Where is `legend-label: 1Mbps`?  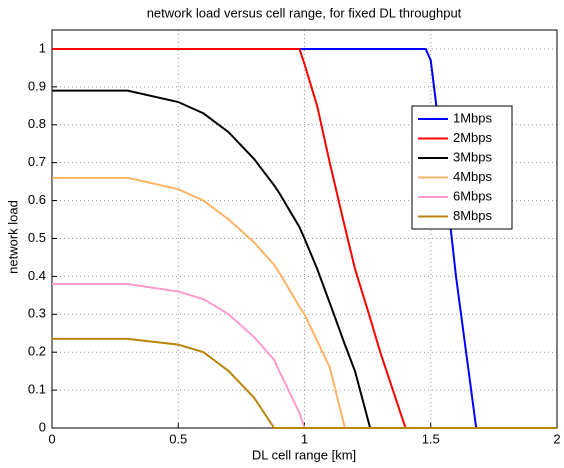 legend-label: 1Mbps is located at coordinates (473, 117).